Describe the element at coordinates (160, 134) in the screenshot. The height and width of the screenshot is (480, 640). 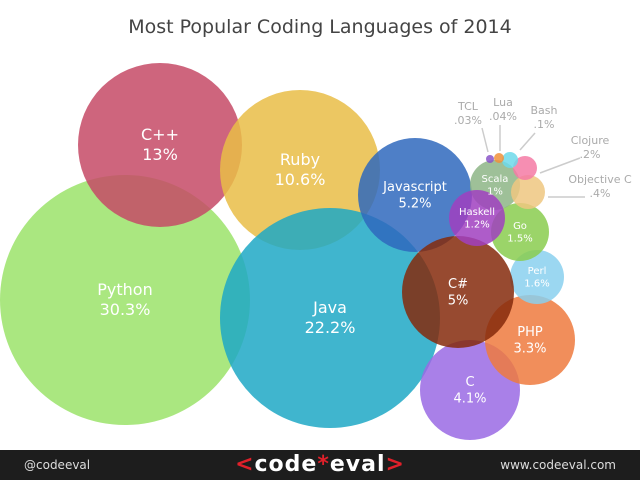
I see `bubble-name-label: C++` at that location.